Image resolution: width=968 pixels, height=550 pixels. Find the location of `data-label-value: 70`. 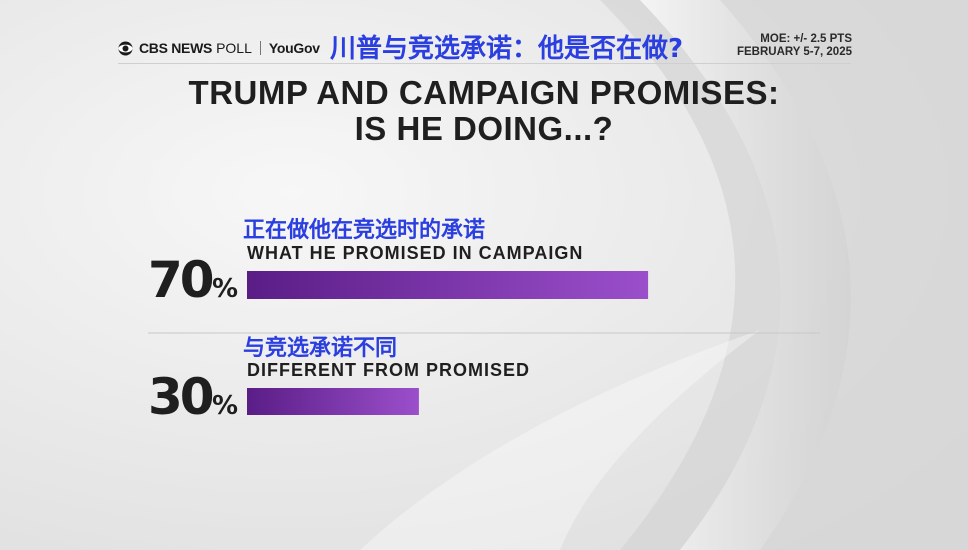

data-label-value: 70 is located at coordinates (180, 280).